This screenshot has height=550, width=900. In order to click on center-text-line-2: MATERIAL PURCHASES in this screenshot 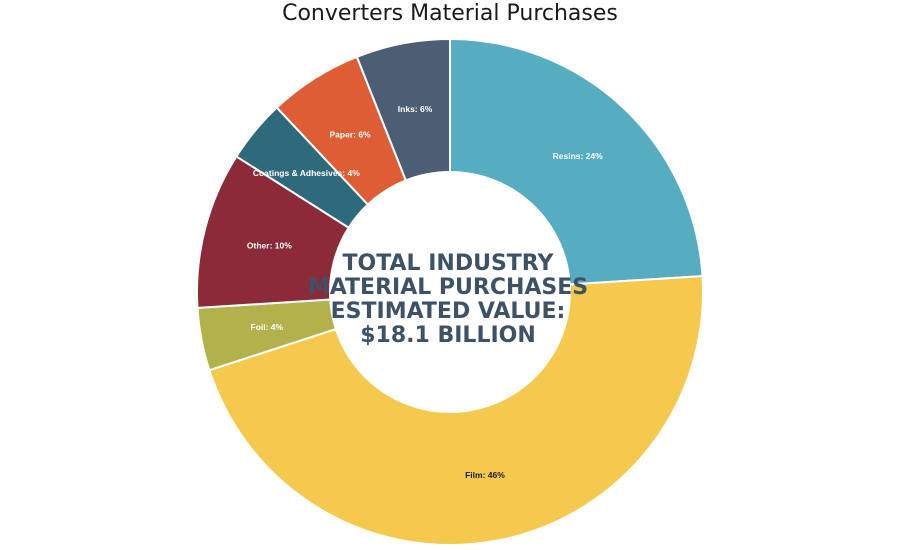, I will do `click(448, 287)`.